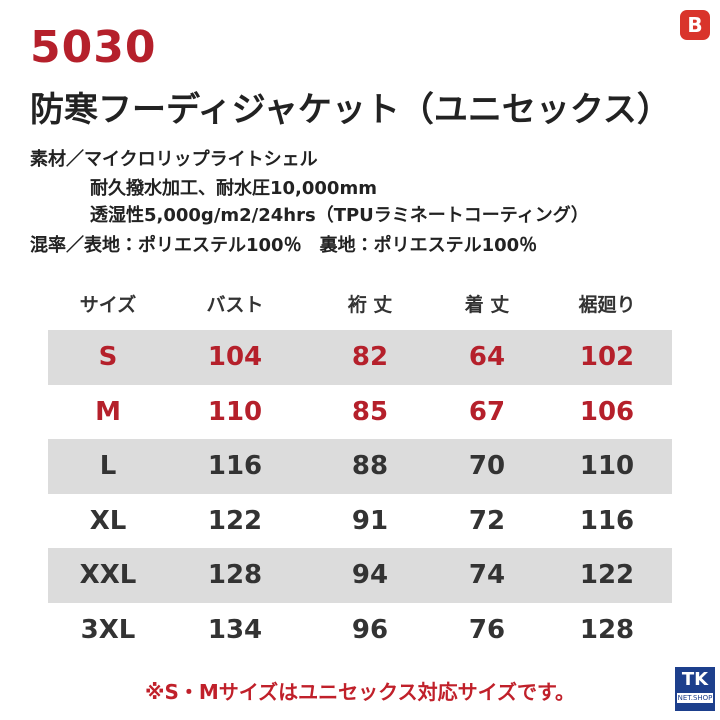  I want to click on size-label: XL, so click(108, 520).